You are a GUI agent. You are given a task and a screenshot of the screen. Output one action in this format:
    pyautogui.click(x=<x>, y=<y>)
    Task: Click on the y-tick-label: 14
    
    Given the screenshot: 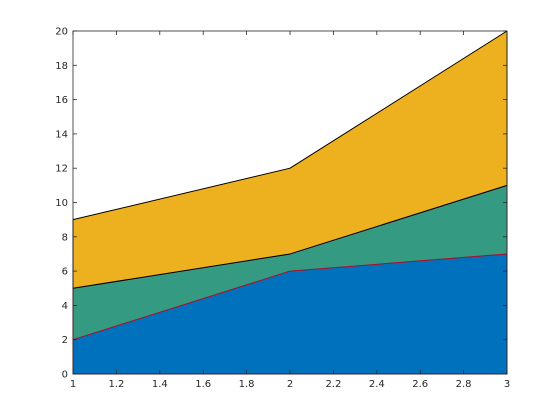 What is the action you would take?
    pyautogui.click(x=61, y=134)
    